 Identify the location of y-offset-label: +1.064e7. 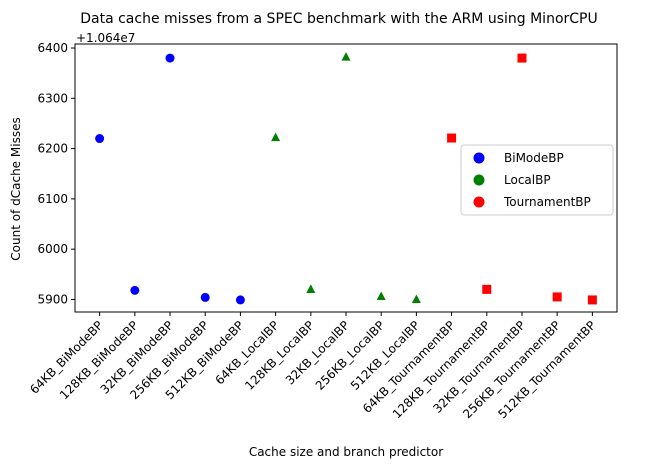
(105, 38).